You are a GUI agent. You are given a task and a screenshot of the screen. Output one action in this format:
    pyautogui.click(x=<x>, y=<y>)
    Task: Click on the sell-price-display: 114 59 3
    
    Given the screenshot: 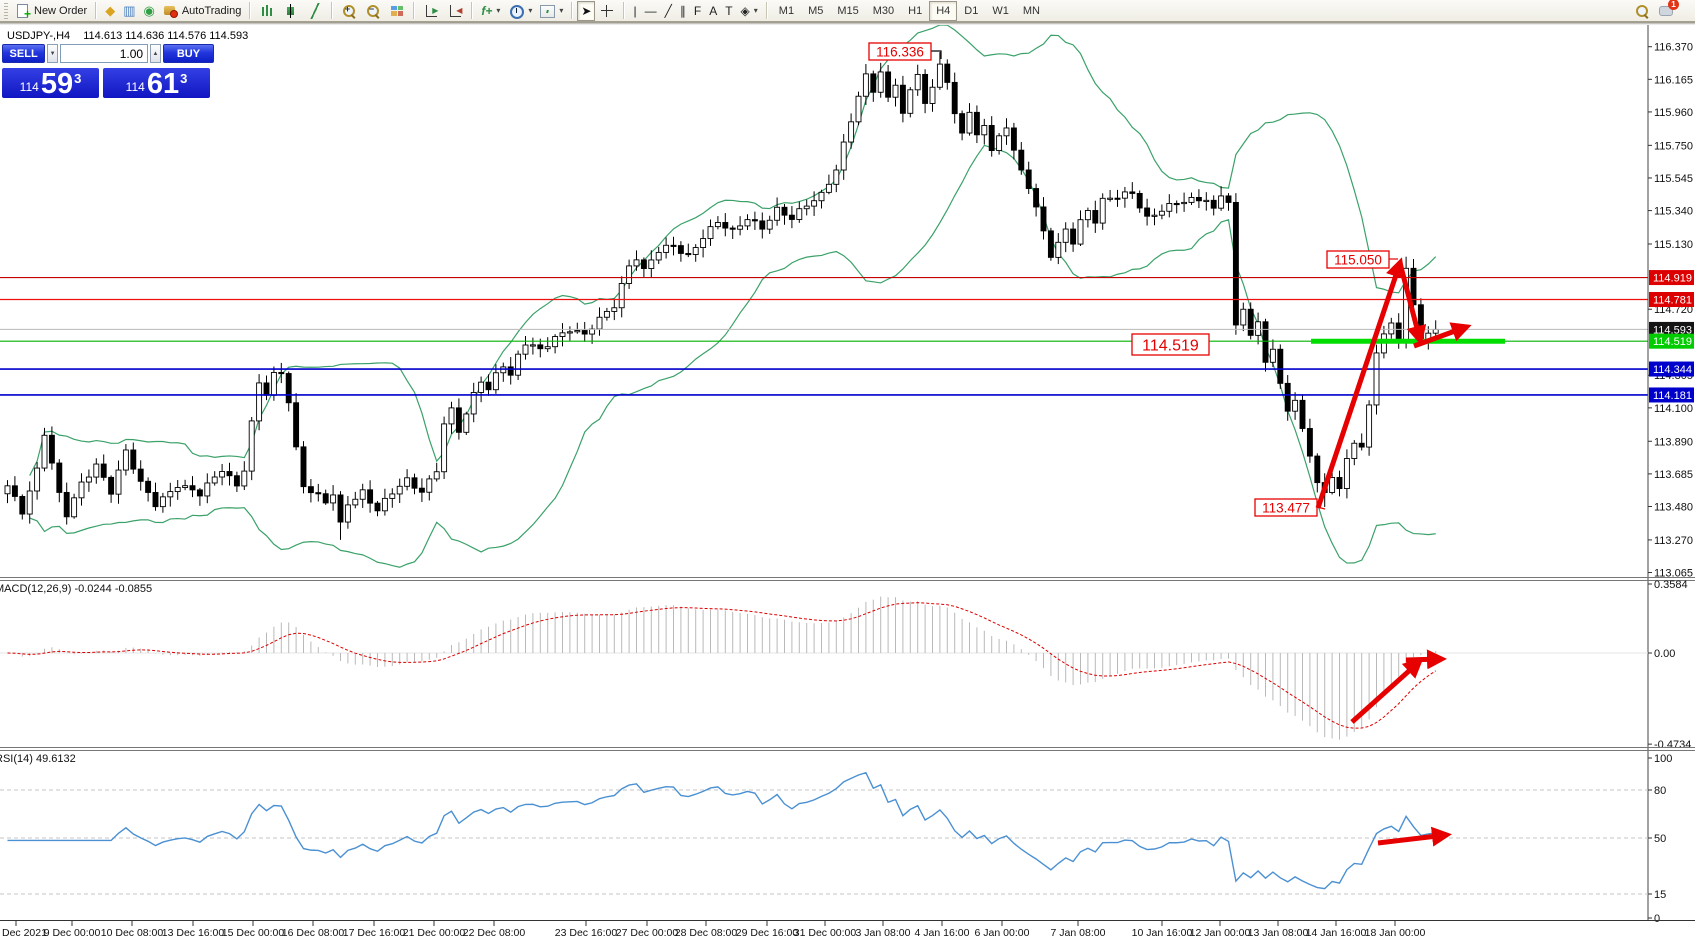 What is the action you would take?
    pyautogui.click(x=50, y=84)
    